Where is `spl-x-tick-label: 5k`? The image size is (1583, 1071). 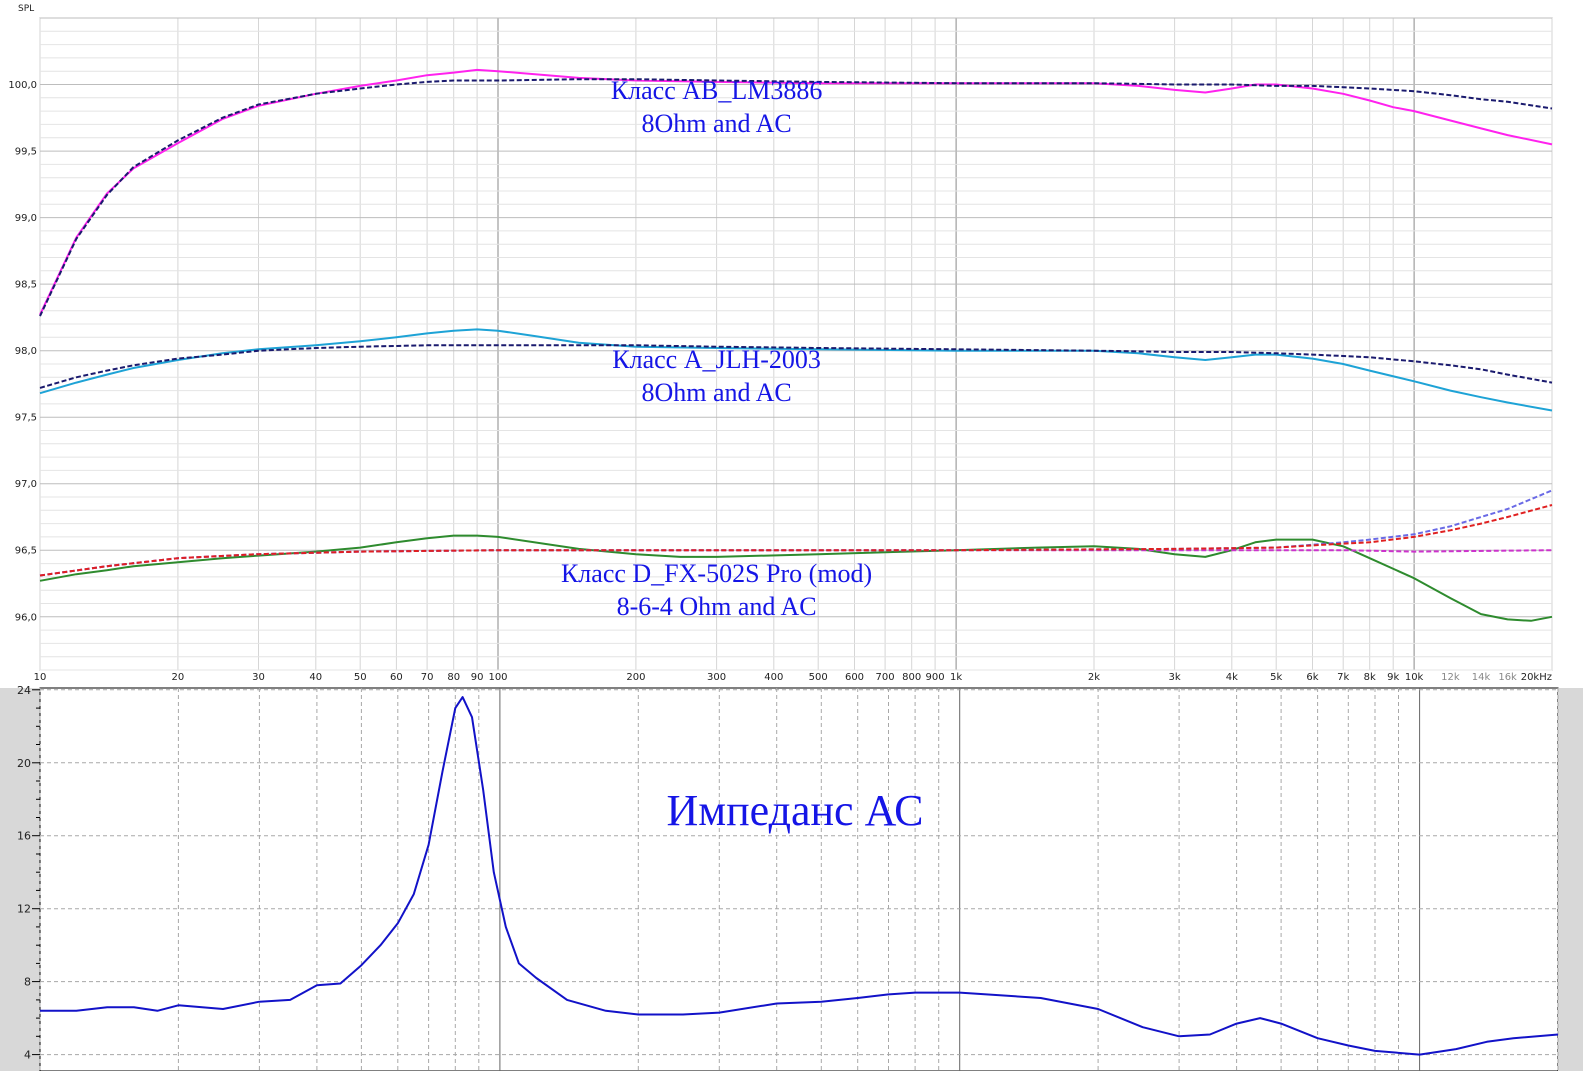
spl-x-tick-label: 5k is located at coordinates (1276, 677).